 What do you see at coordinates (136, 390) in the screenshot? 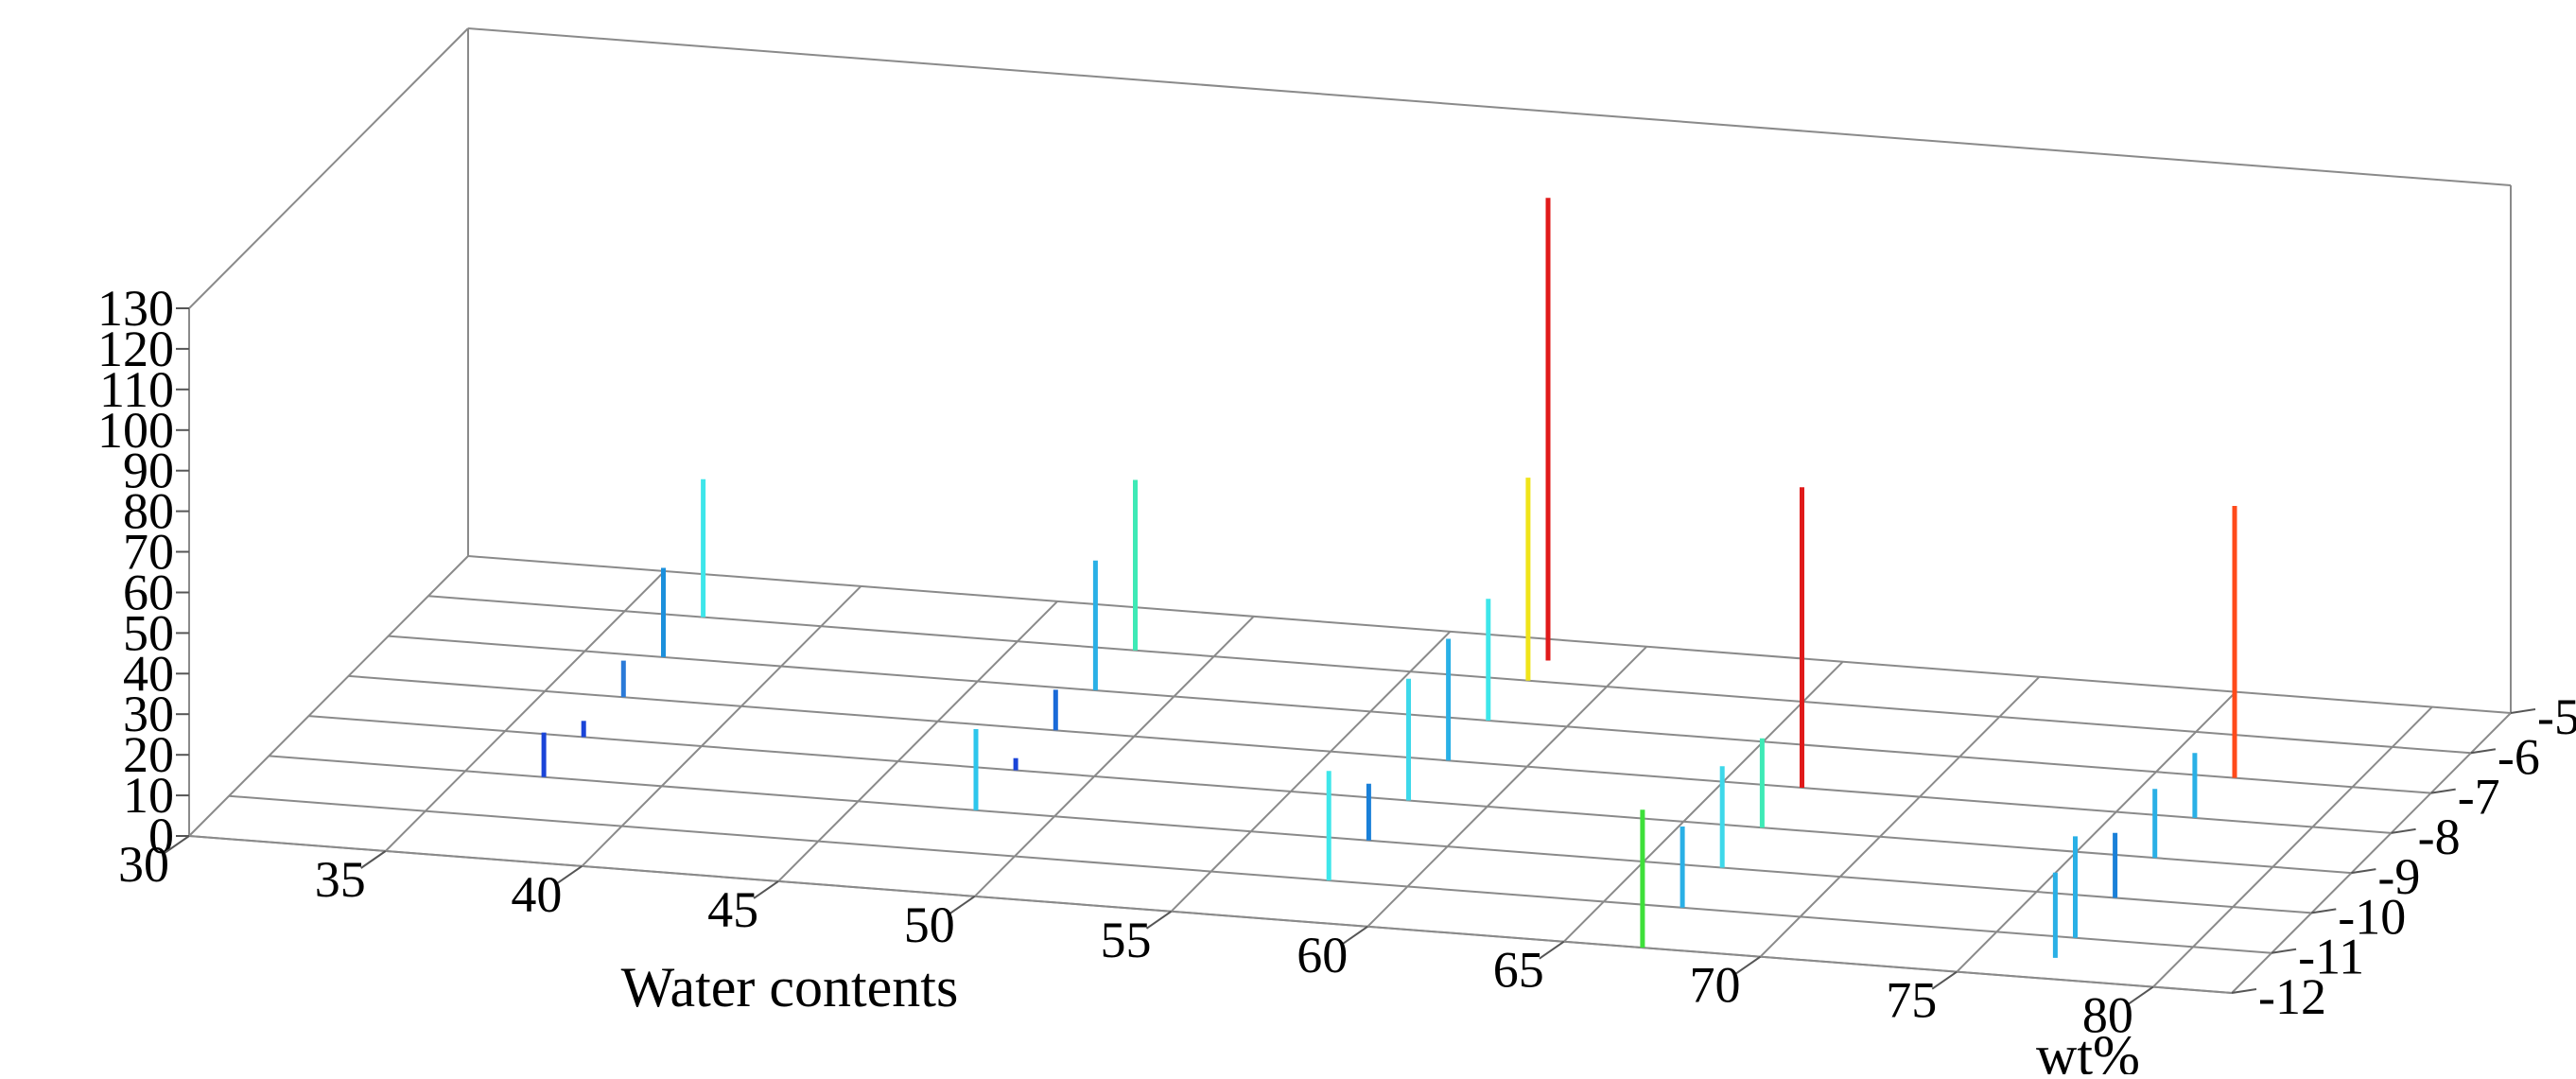
I see `z-tick-label: 110` at bounding box center [136, 390].